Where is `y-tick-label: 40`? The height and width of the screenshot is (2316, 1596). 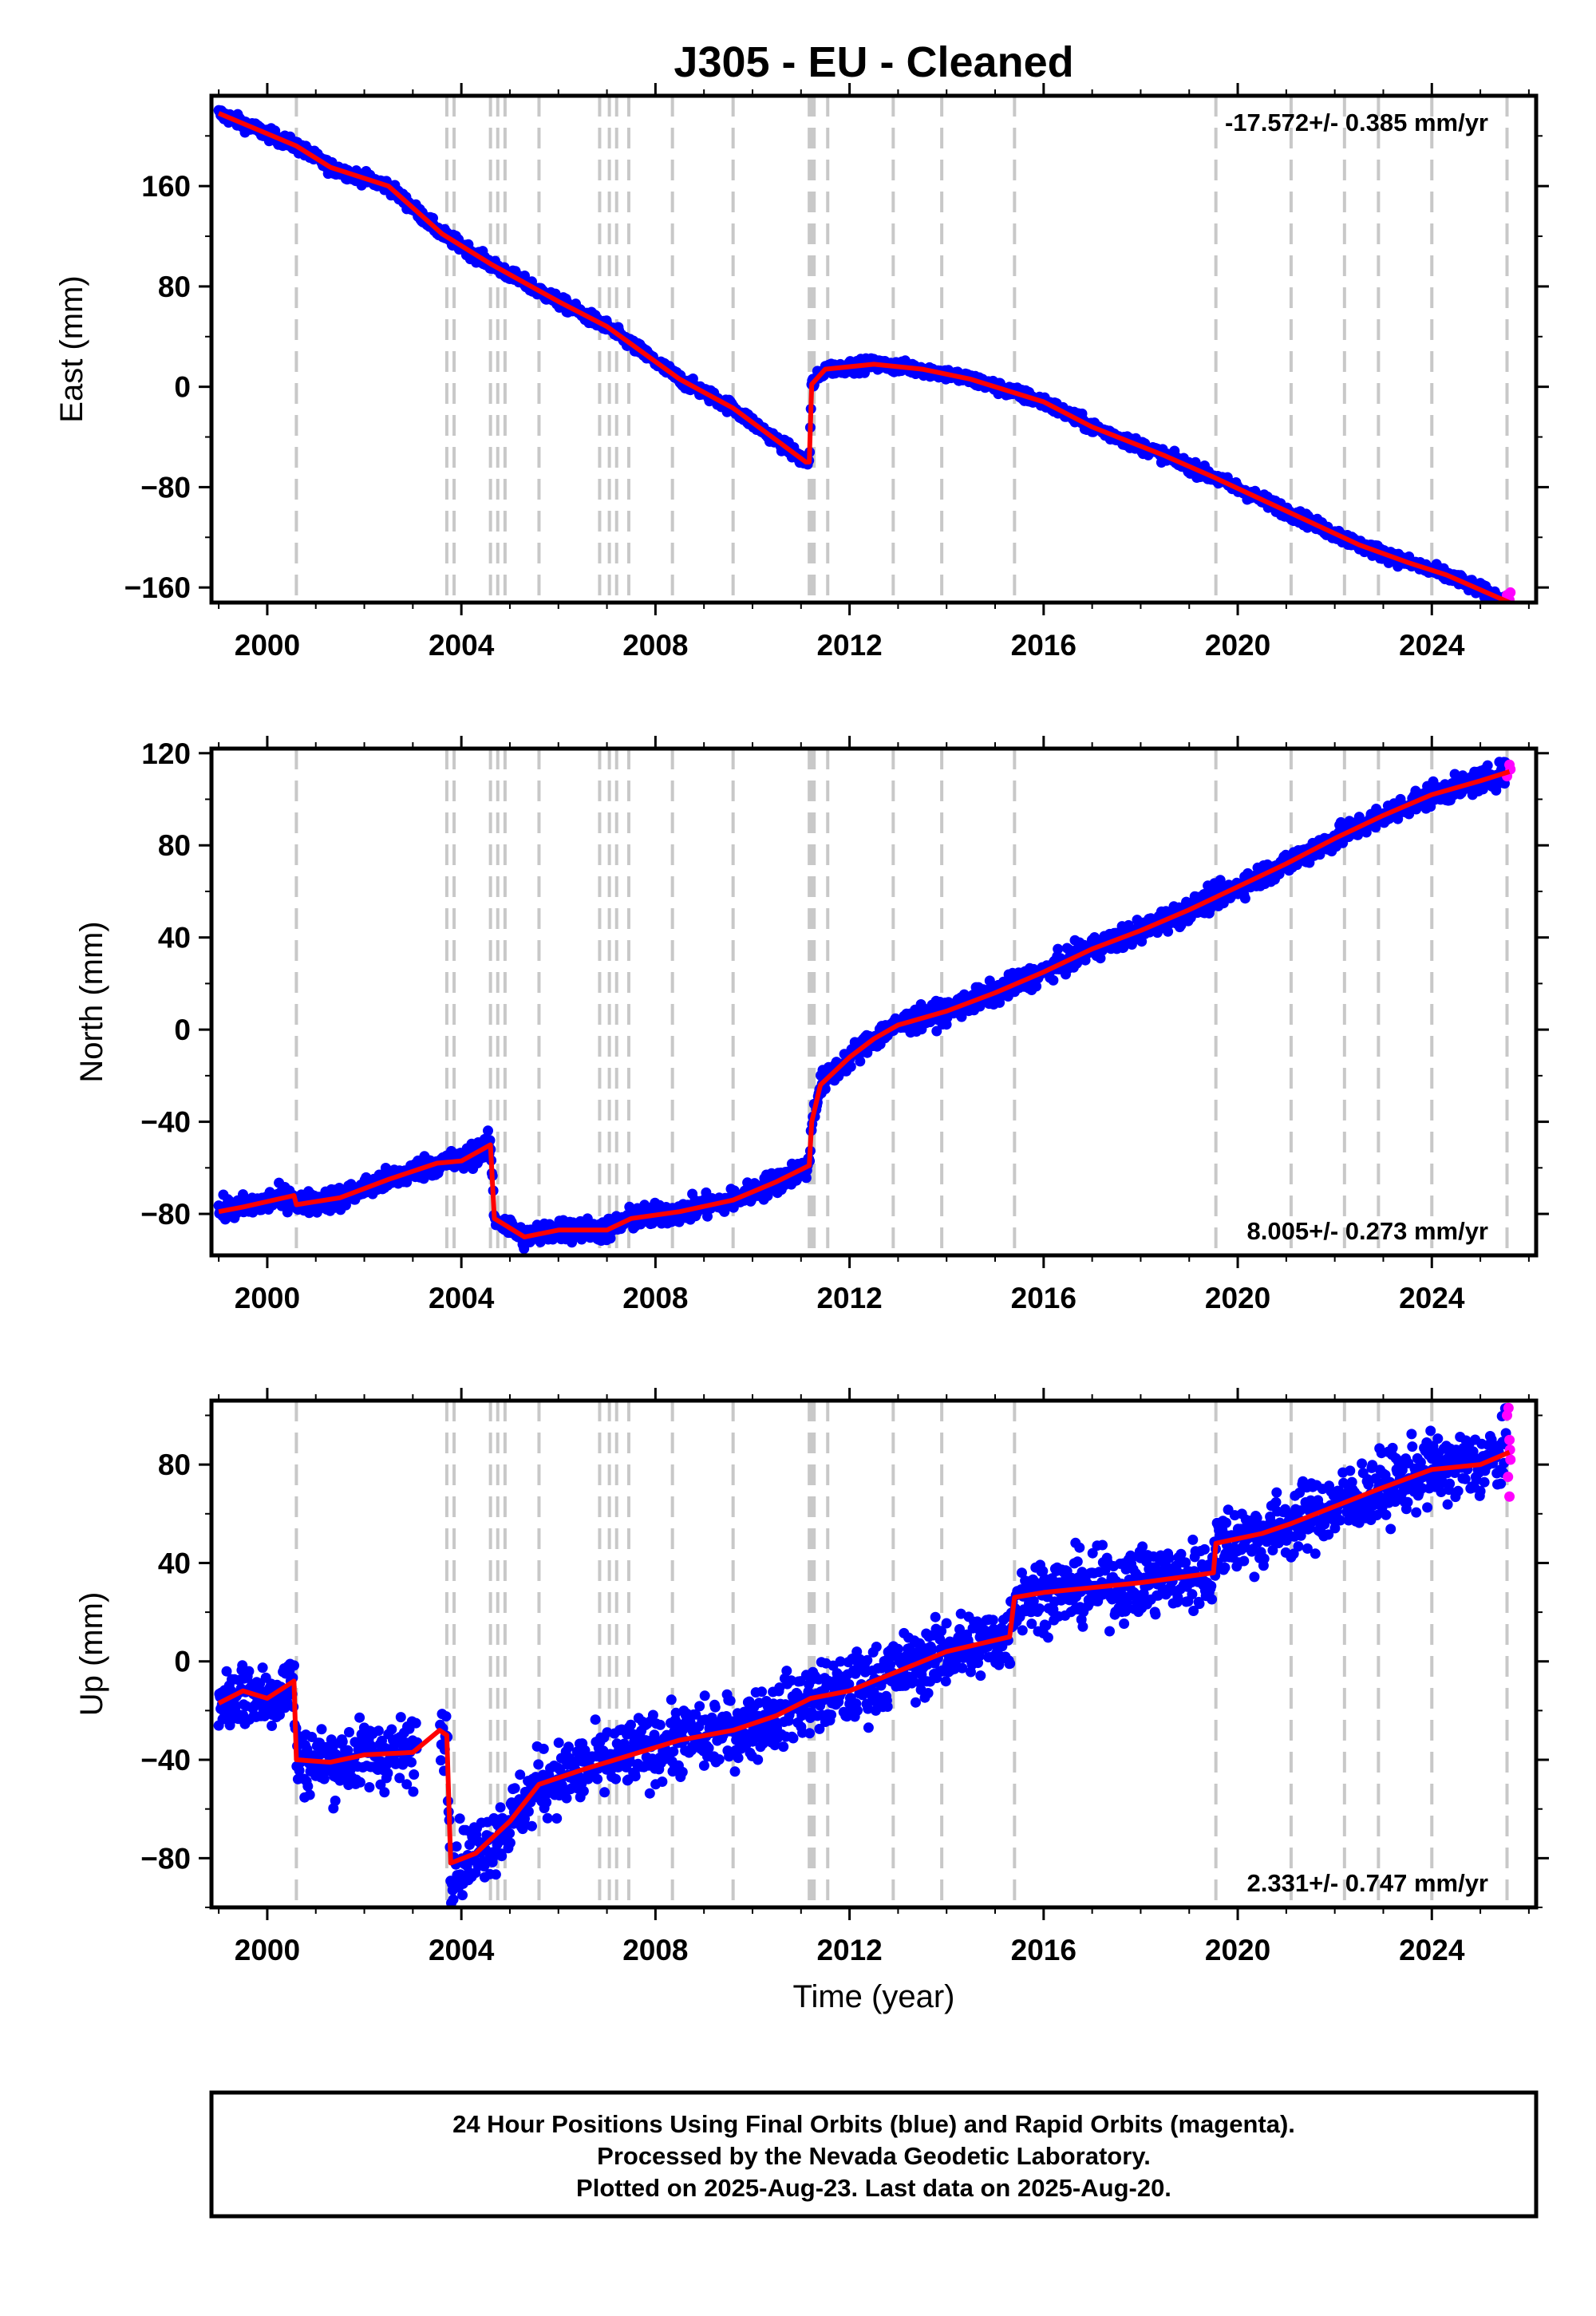 y-tick-label: 40 is located at coordinates (174, 938).